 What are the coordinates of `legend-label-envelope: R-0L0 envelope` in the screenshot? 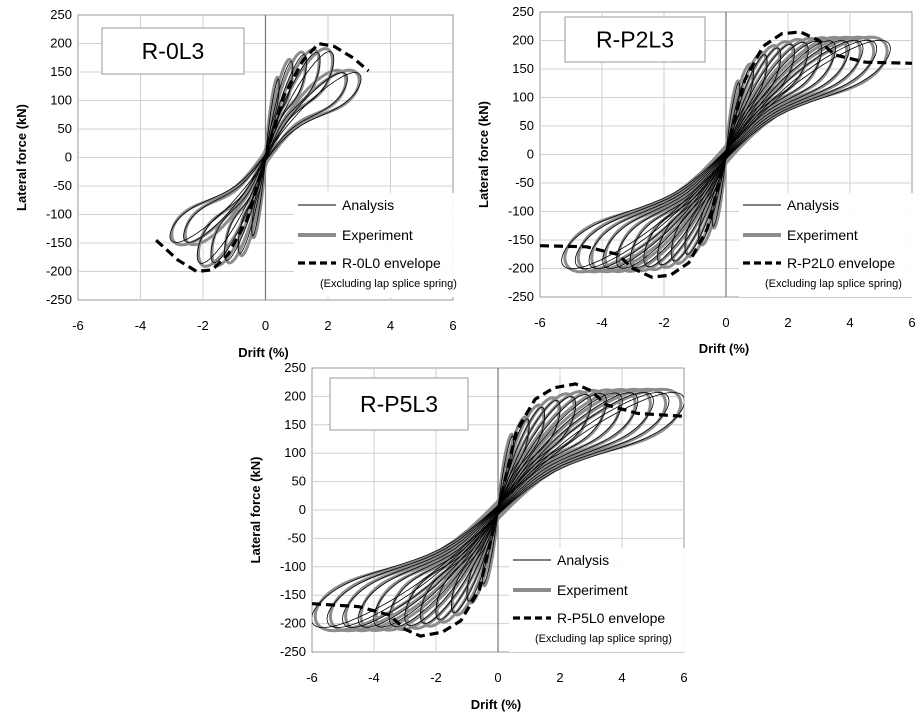 It's located at (391, 263).